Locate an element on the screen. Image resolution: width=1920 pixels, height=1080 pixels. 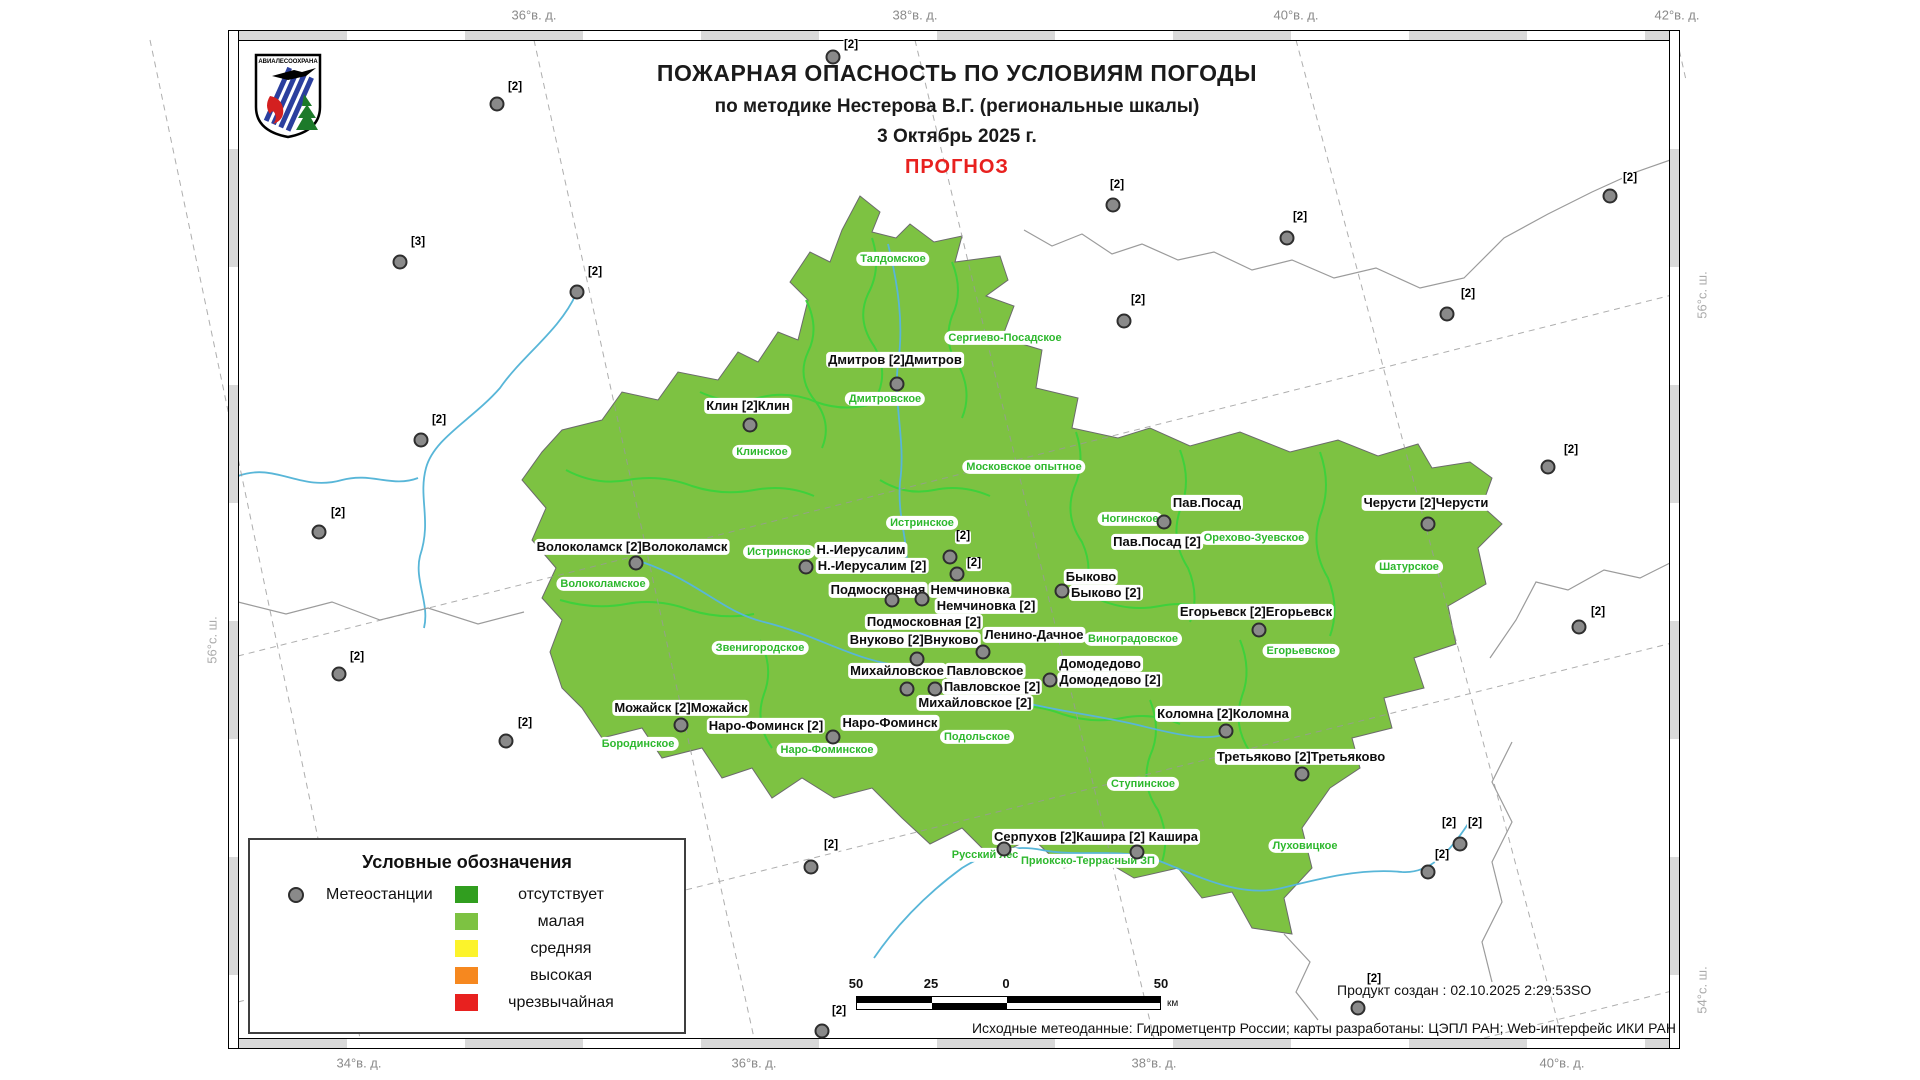
weather-station-name-label: Павловское is located at coordinates (985, 671).